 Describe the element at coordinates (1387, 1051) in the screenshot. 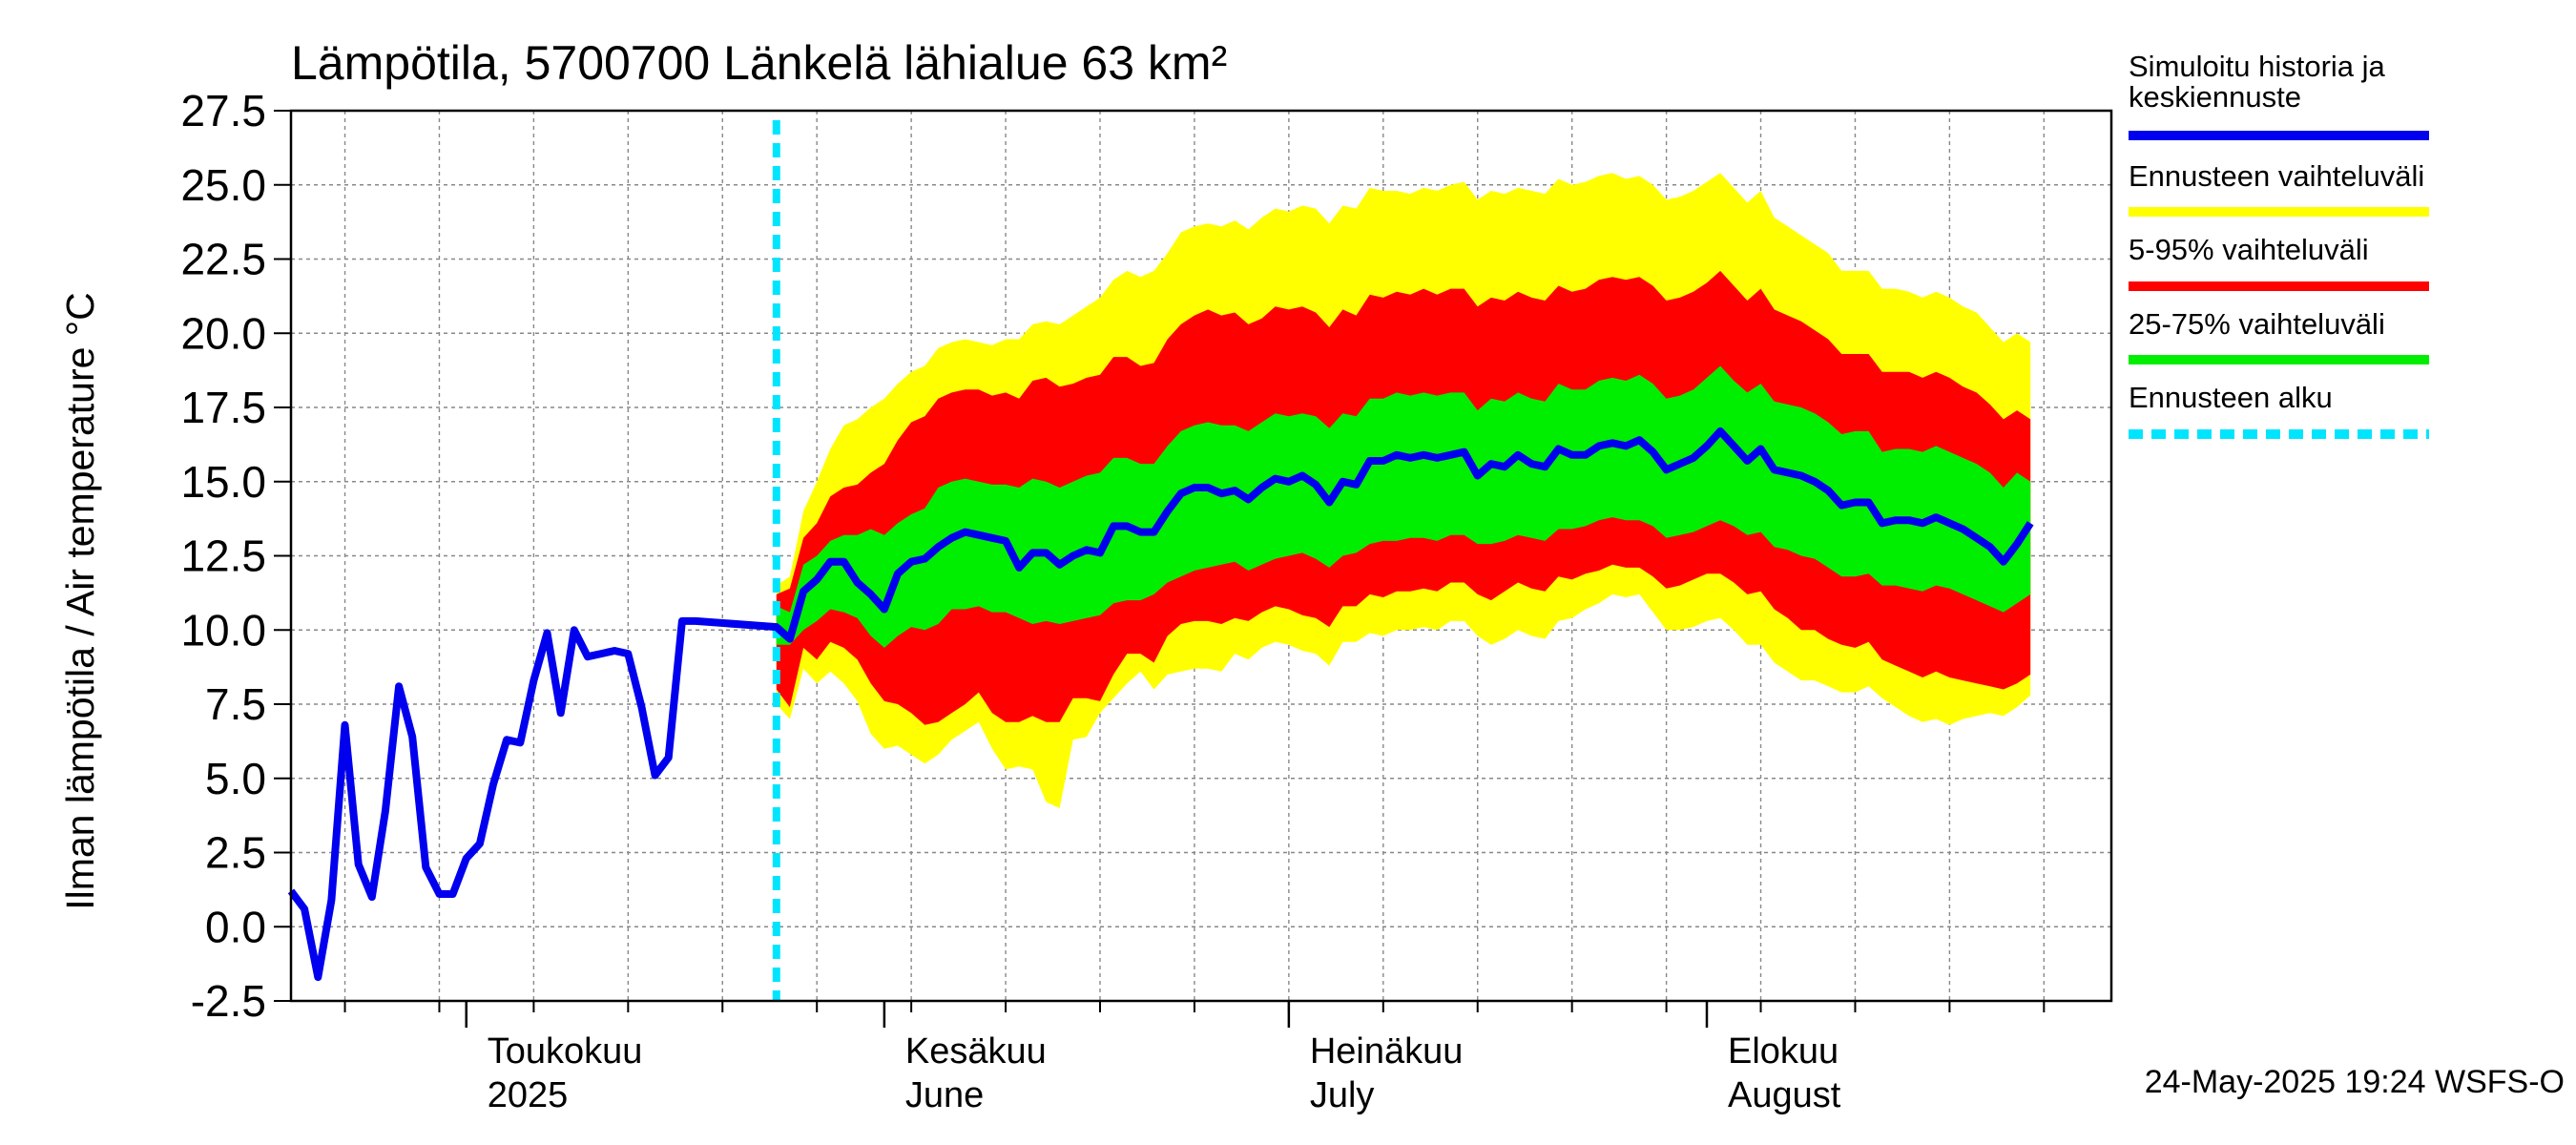

I see `month-label: Heinäkuu` at that location.